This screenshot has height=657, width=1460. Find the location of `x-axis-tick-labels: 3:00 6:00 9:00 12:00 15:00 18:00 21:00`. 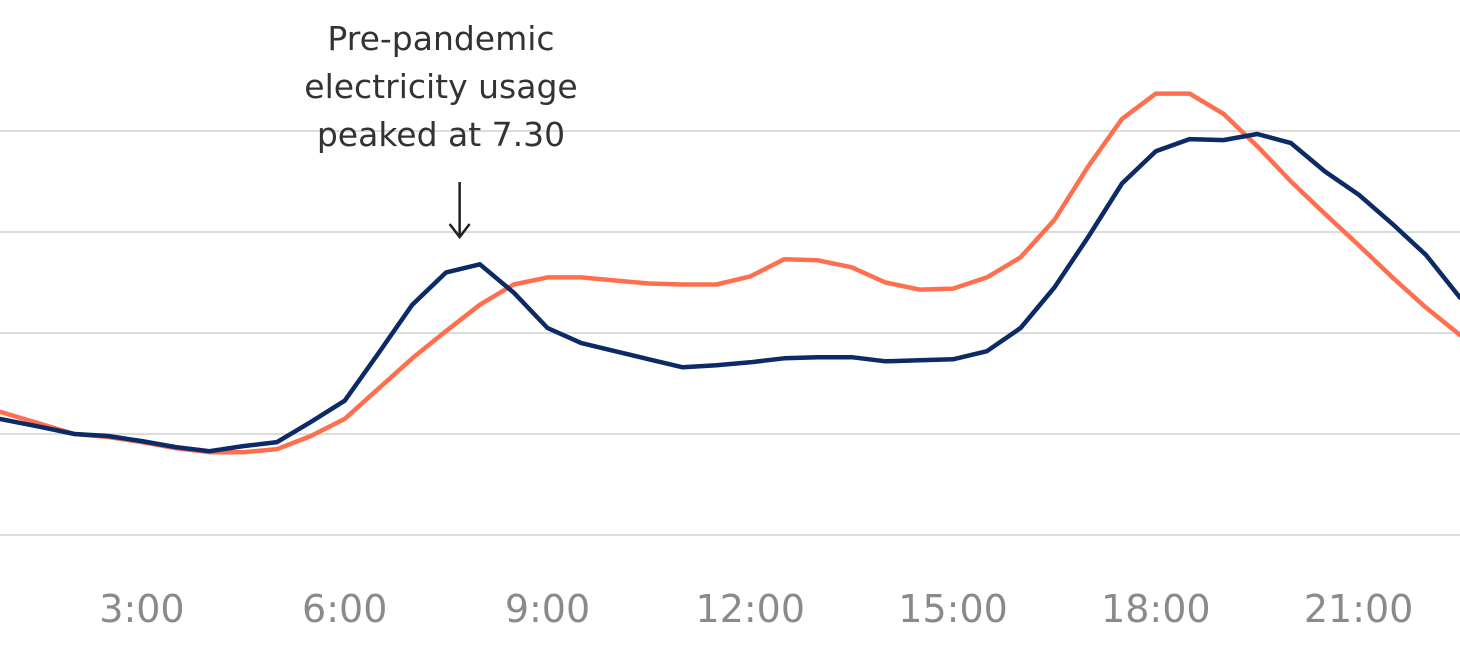

x-axis-tick-labels: 3:00 6:00 9:00 12:00 15:00 18:00 21:00 is located at coordinates (756, 609).